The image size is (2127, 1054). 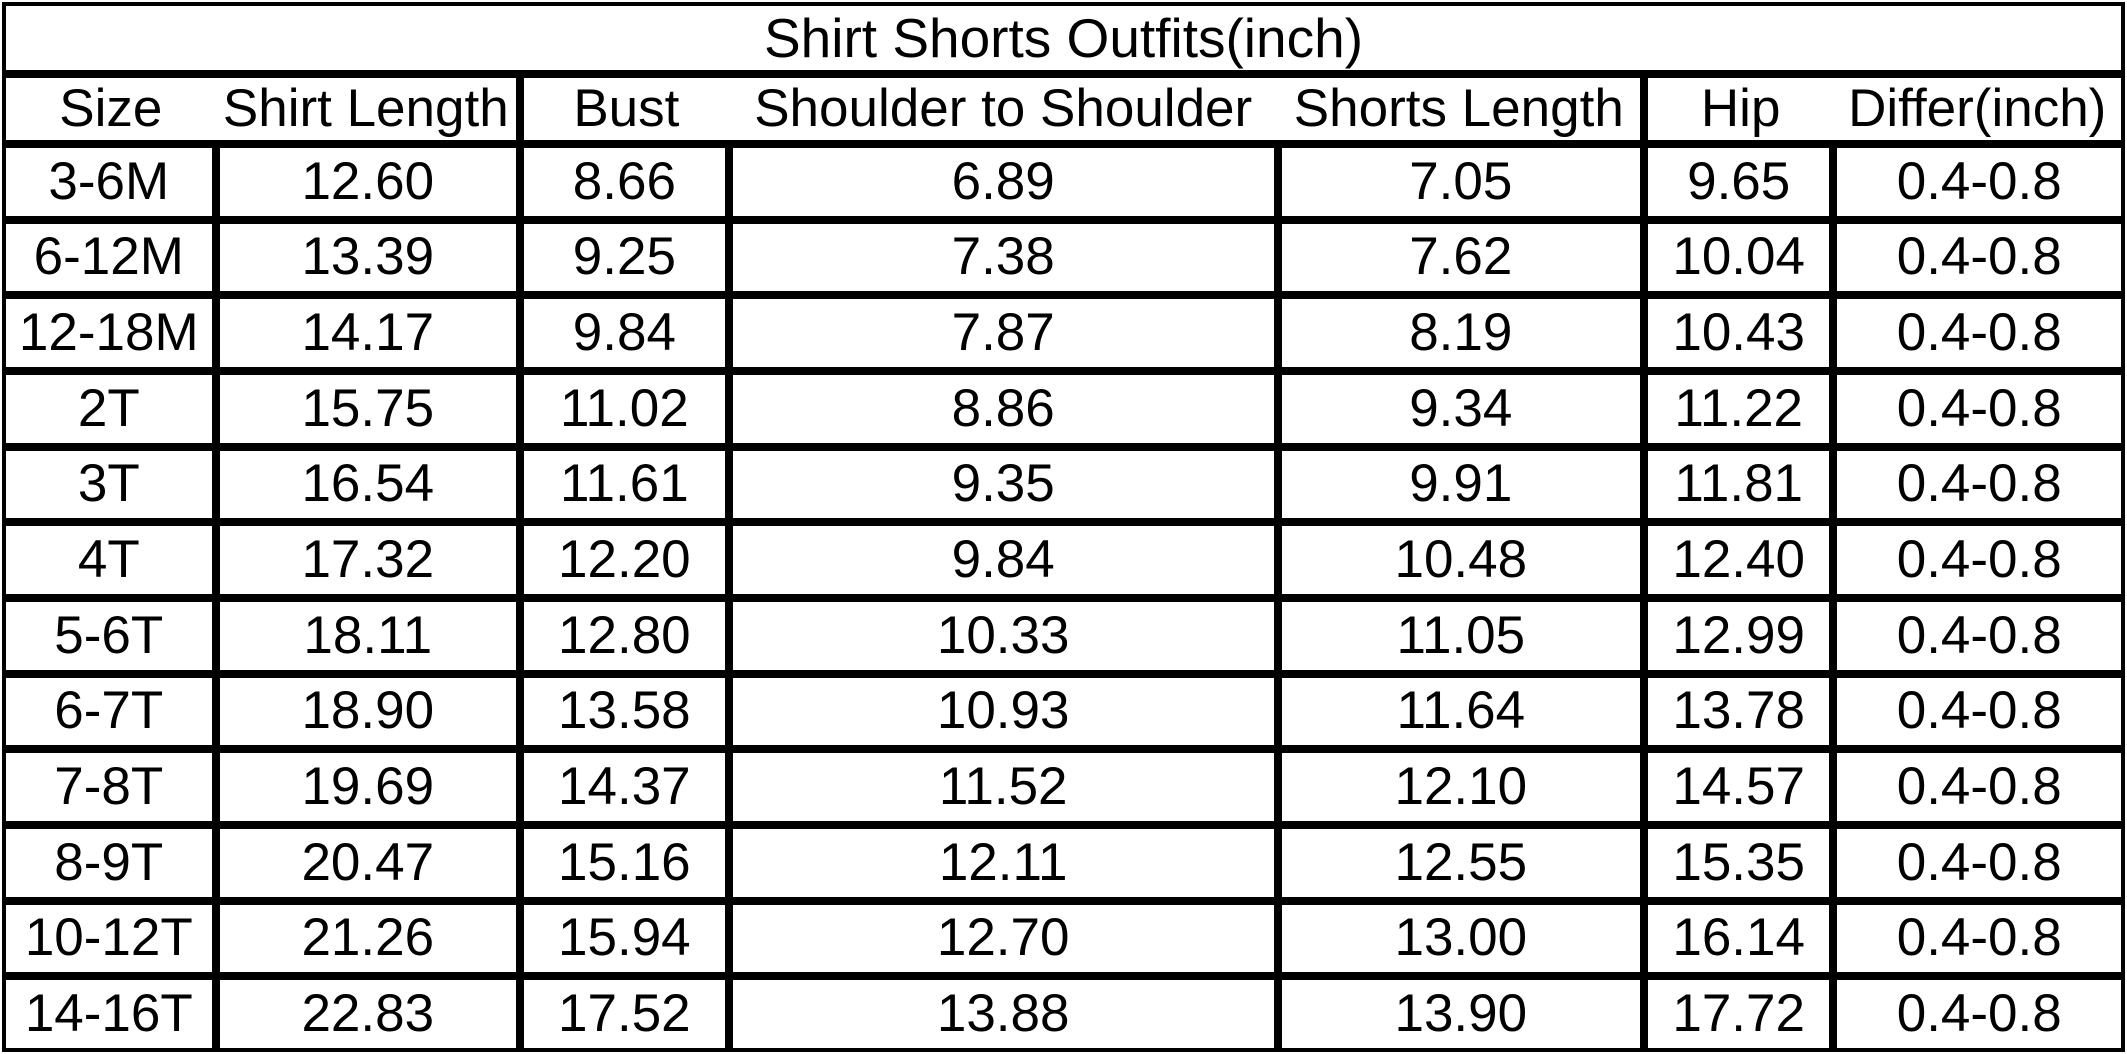 I want to click on table-cell: 9.35, so click(x=1003, y=484).